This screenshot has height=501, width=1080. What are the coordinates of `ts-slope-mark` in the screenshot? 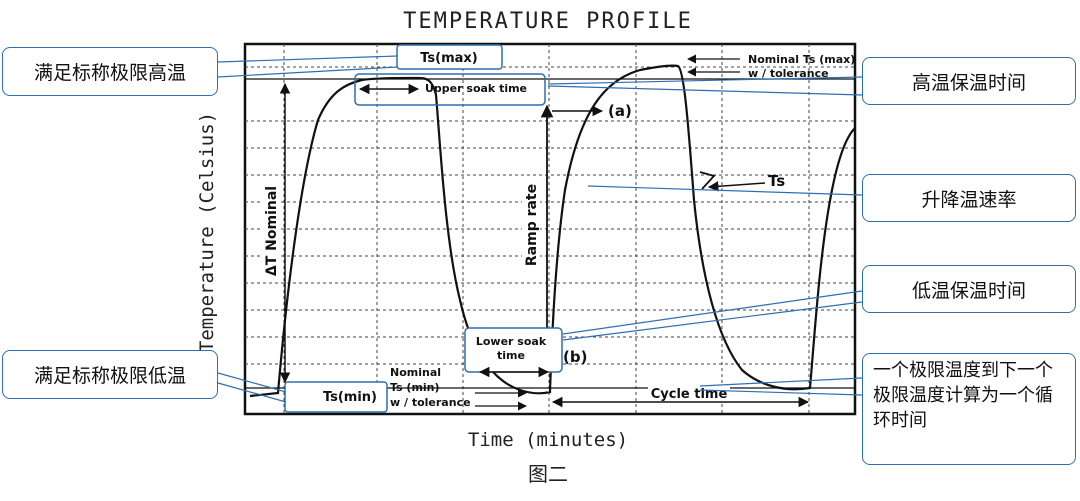 It's located at (707, 180).